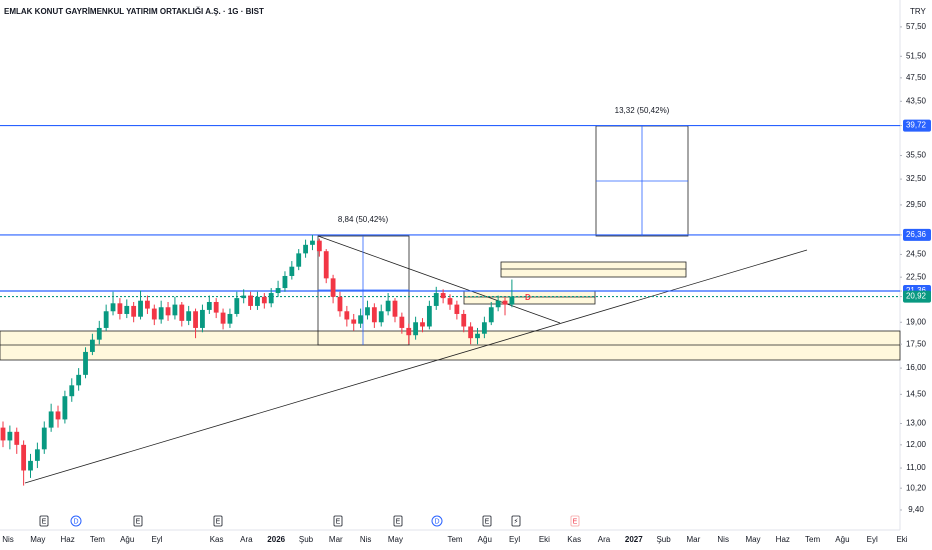  I want to click on y-tick-label: 17,50, so click(916, 343).